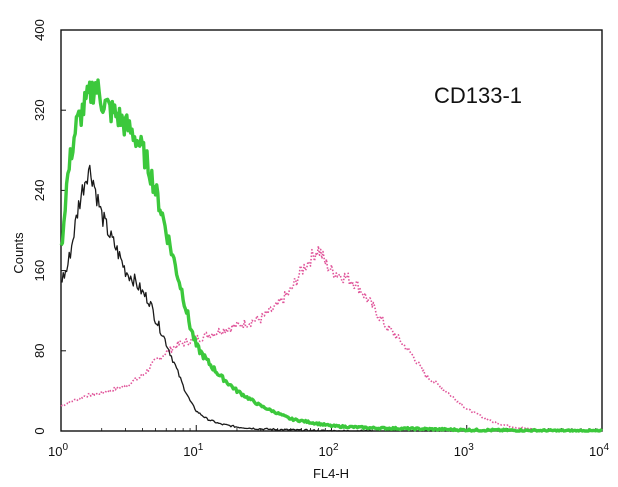  What do you see at coordinates (39, 30) in the screenshot?
I see `y-tick-label: 400` at bounding box center [39, 30].